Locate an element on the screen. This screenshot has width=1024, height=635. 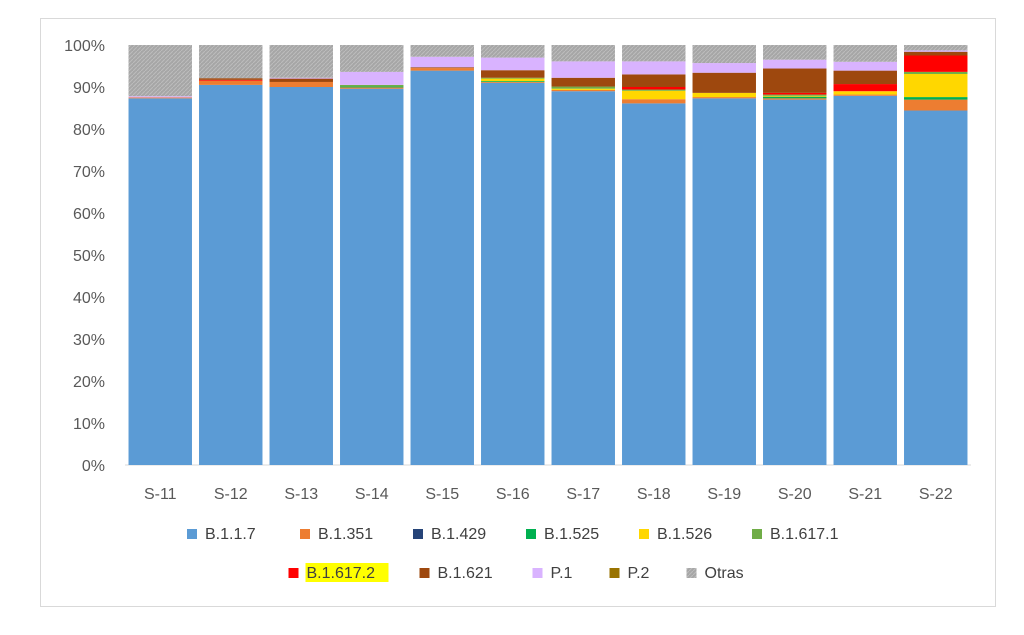
y-tick-label: 30% is located at coordinates (89, 340).